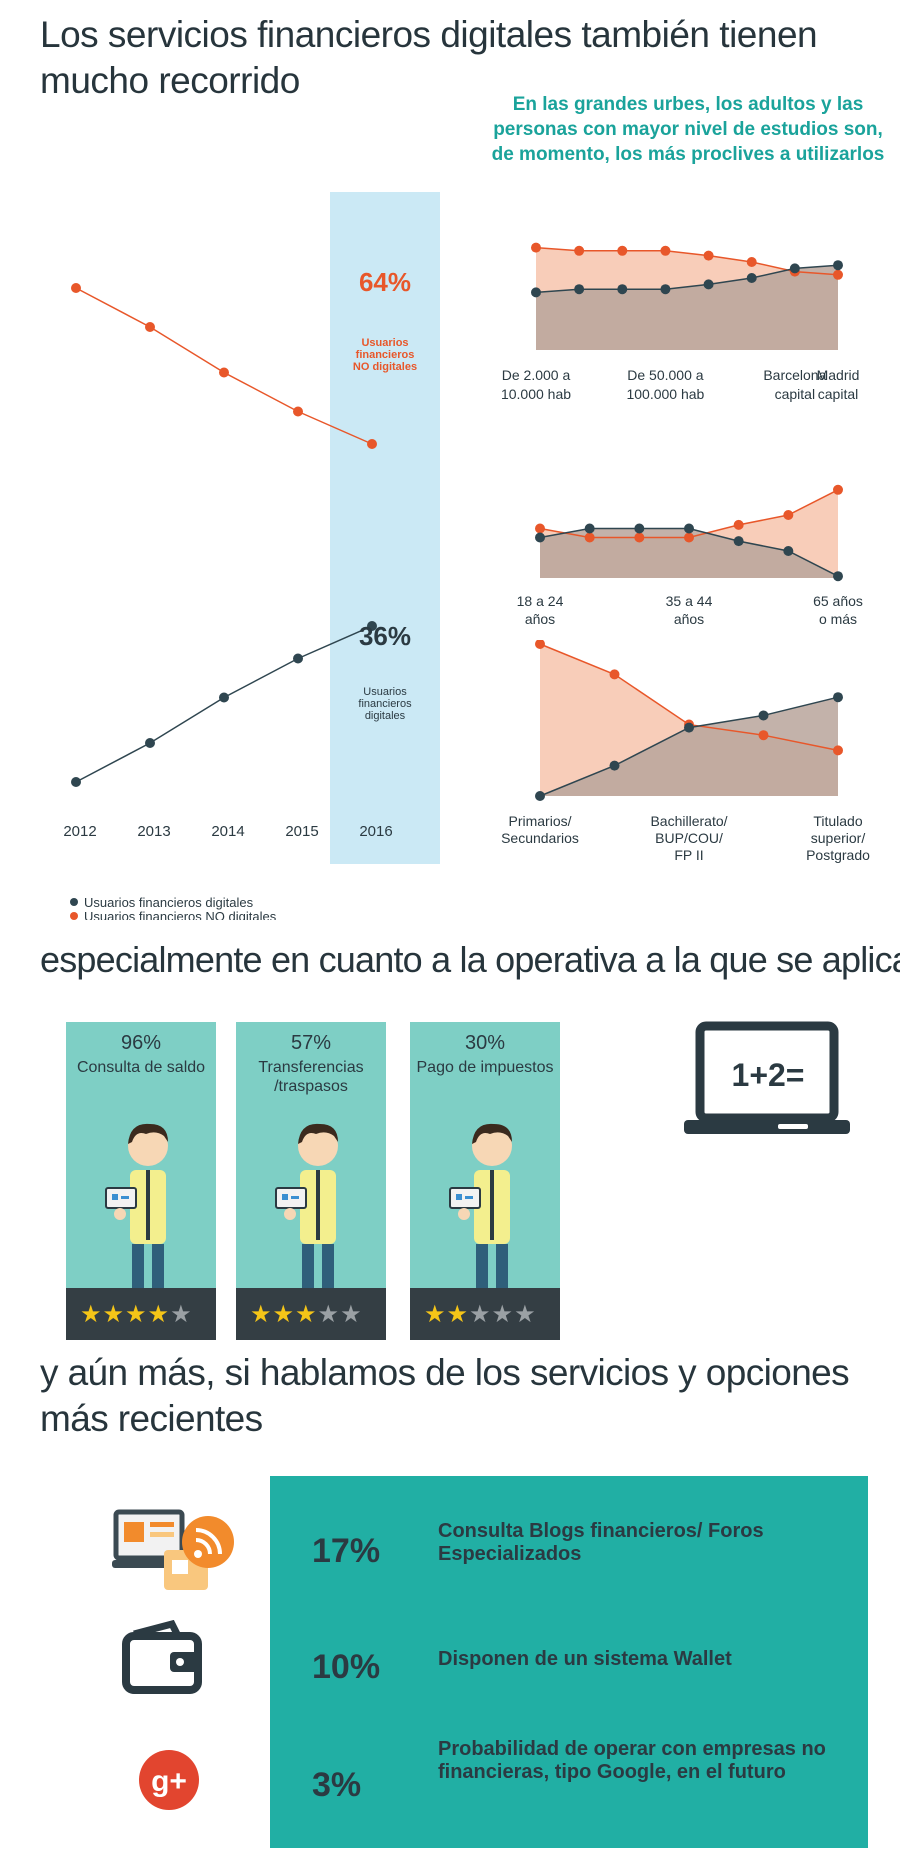  What do you see at coordinates (227, 831) in the screenshot?
I see `x-tick-label: 2014` at bounding box center [227, 831].